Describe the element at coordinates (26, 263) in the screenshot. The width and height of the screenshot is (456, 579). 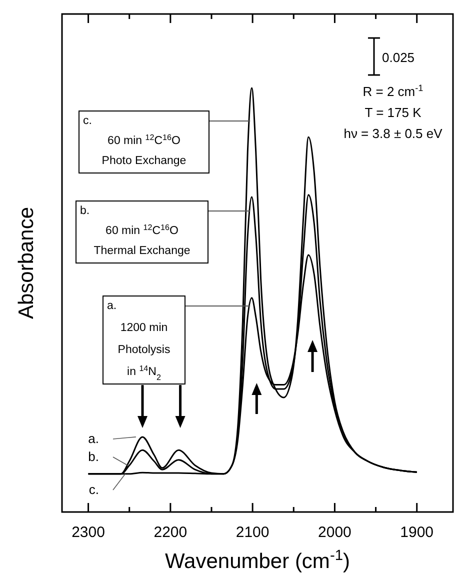
I see `y-axis-title: Absorbance` at that location.